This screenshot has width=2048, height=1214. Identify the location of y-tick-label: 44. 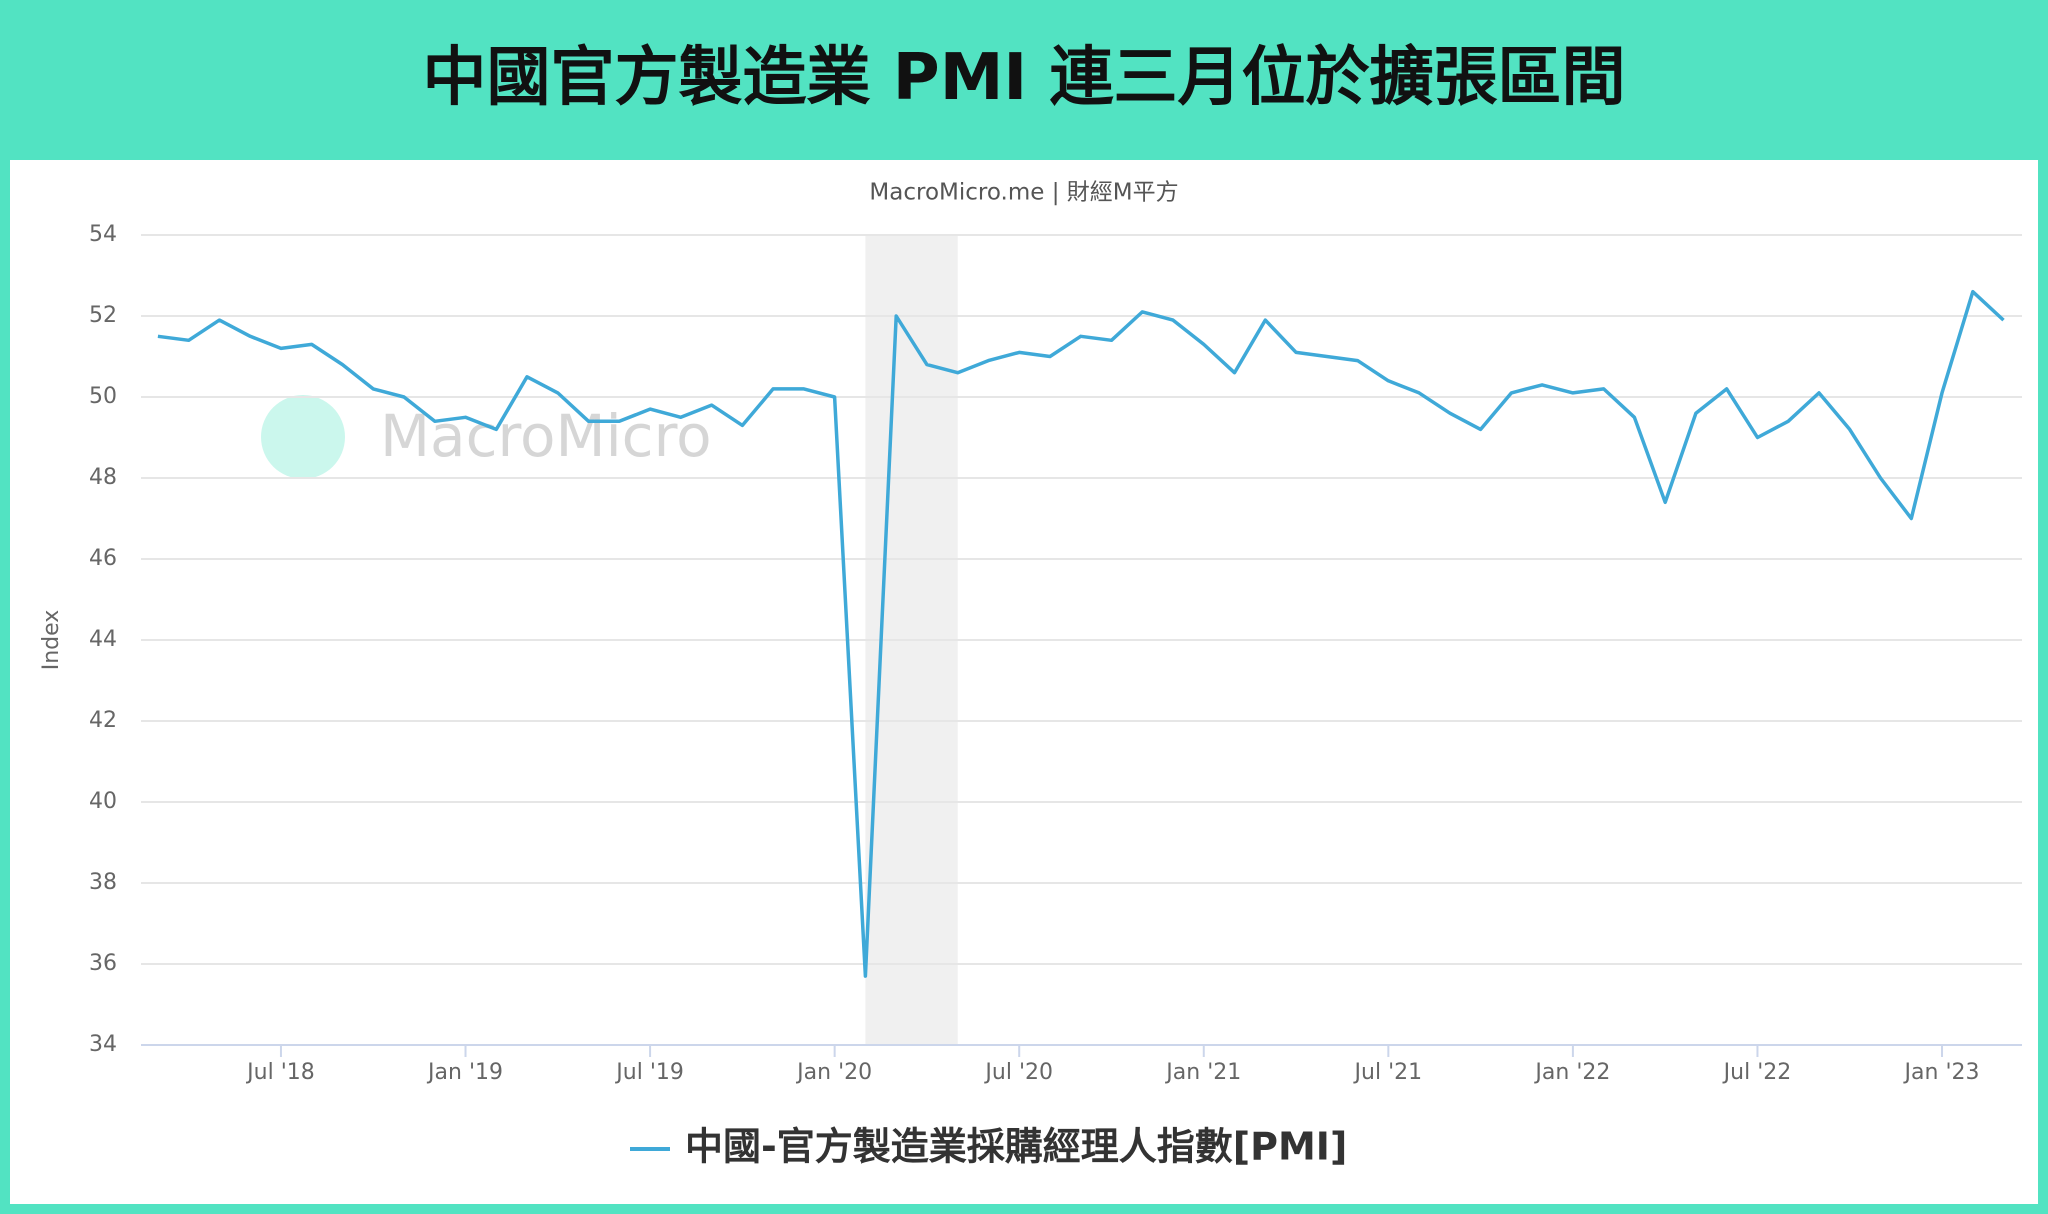
(103, 639).